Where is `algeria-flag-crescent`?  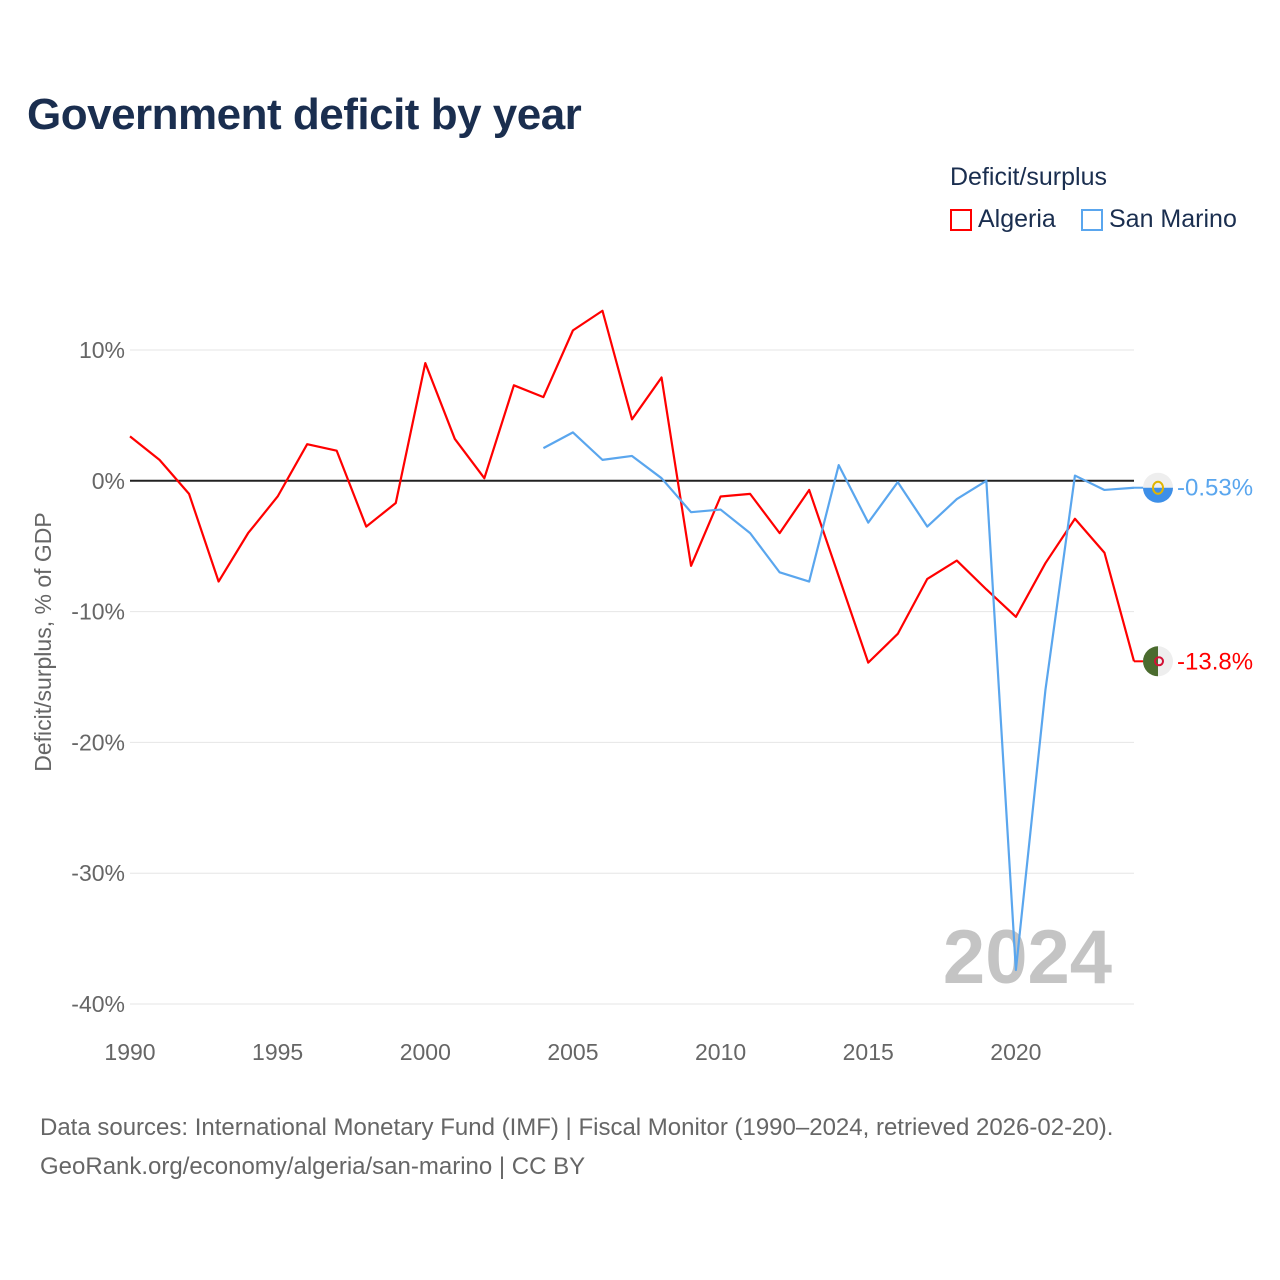 algeria-flag-crescent is located at coordinates (1159, 661).